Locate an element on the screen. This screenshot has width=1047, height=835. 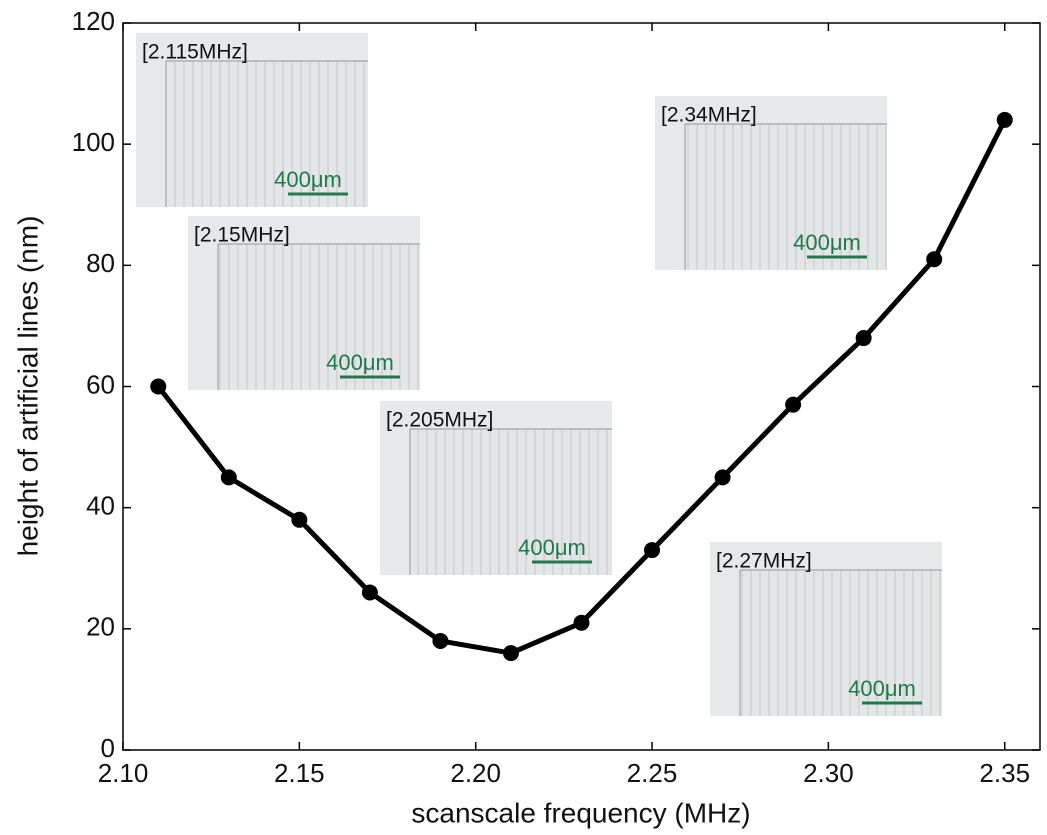
y-tick-label: 80 is located at coordinates (100, 263).